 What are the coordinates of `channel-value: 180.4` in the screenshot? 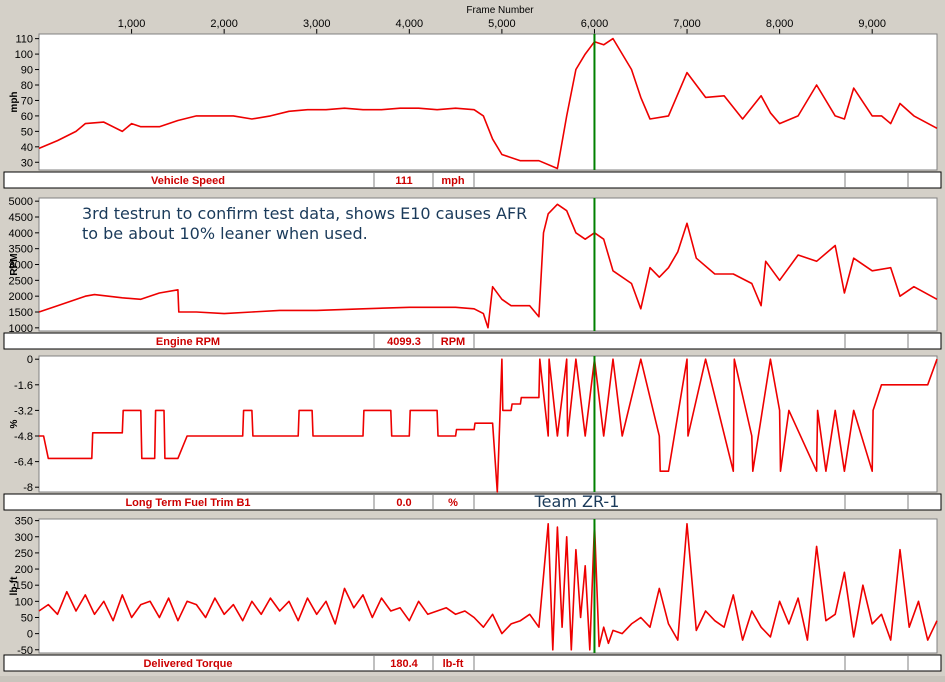 It's located at (404, 664).